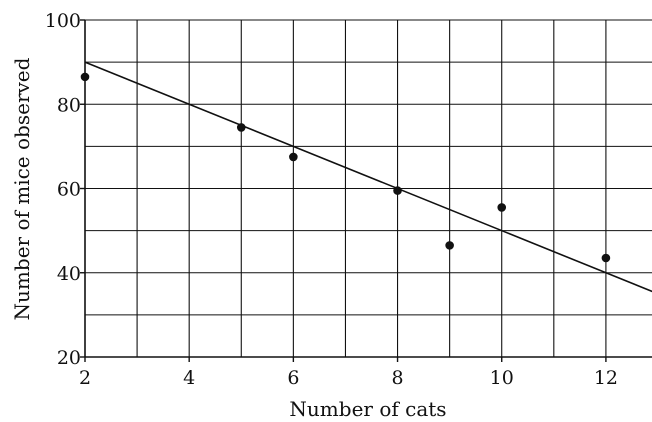 The width and height of the screenshot is (652, 422). Describe the element at coordinates (63, 21) in the screenshot. I see `y-tick-label: 100` at that location.